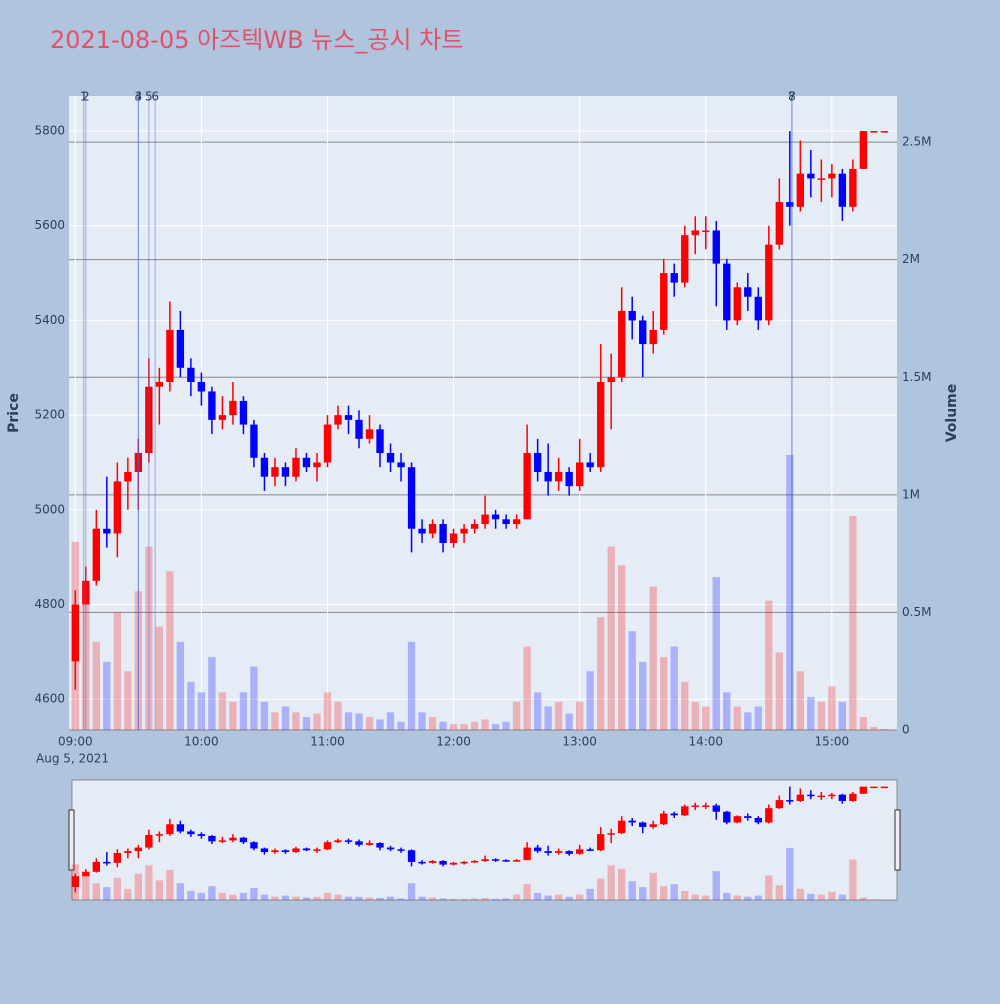 This screenshot has height=1004, width=1000. What do you see at coordinates (49, 320) in the screenshot?
I see `y-tick-label: 5400` at bounding box center [49, 320].